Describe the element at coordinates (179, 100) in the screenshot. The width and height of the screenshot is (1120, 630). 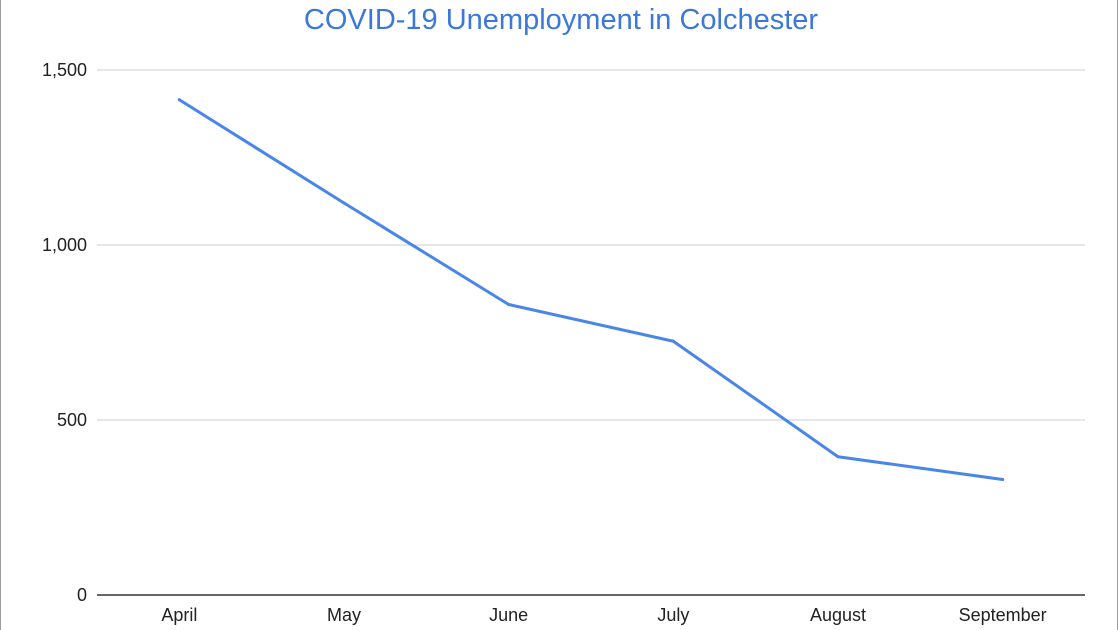
I see `data-point-april` at that location.